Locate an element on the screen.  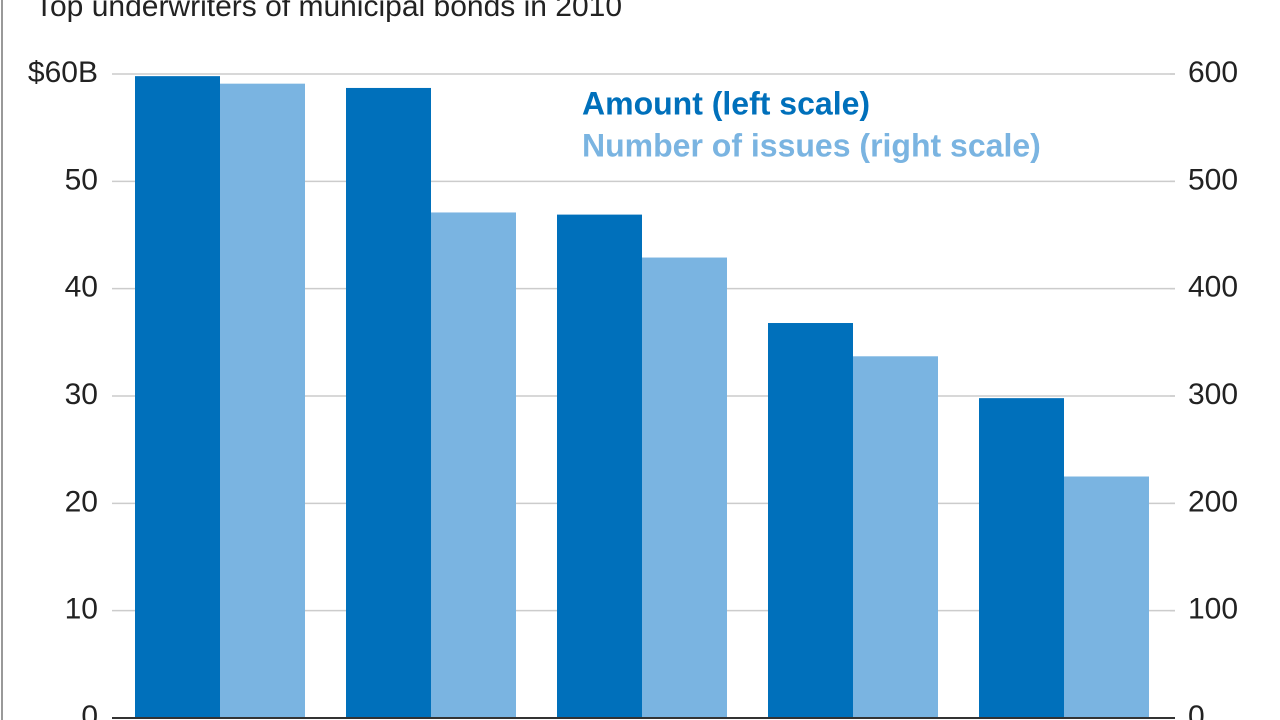
y-tick-label: 50 is located at coordinates (81, 179).